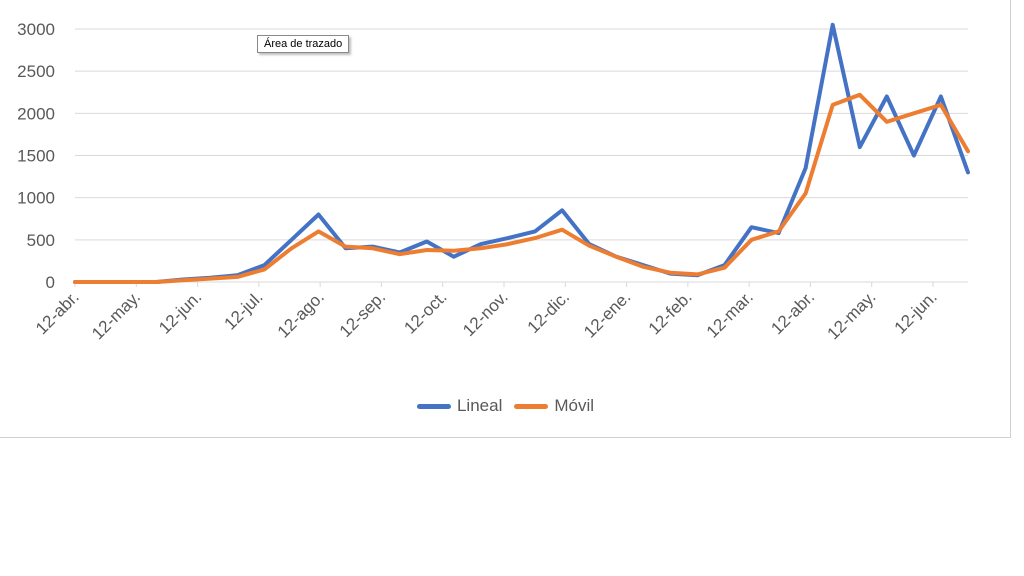  What do you see at coordinates (36, 198) in the screenshot?
I see `y-tick-label: 1000` at bounding box center [36, 198].